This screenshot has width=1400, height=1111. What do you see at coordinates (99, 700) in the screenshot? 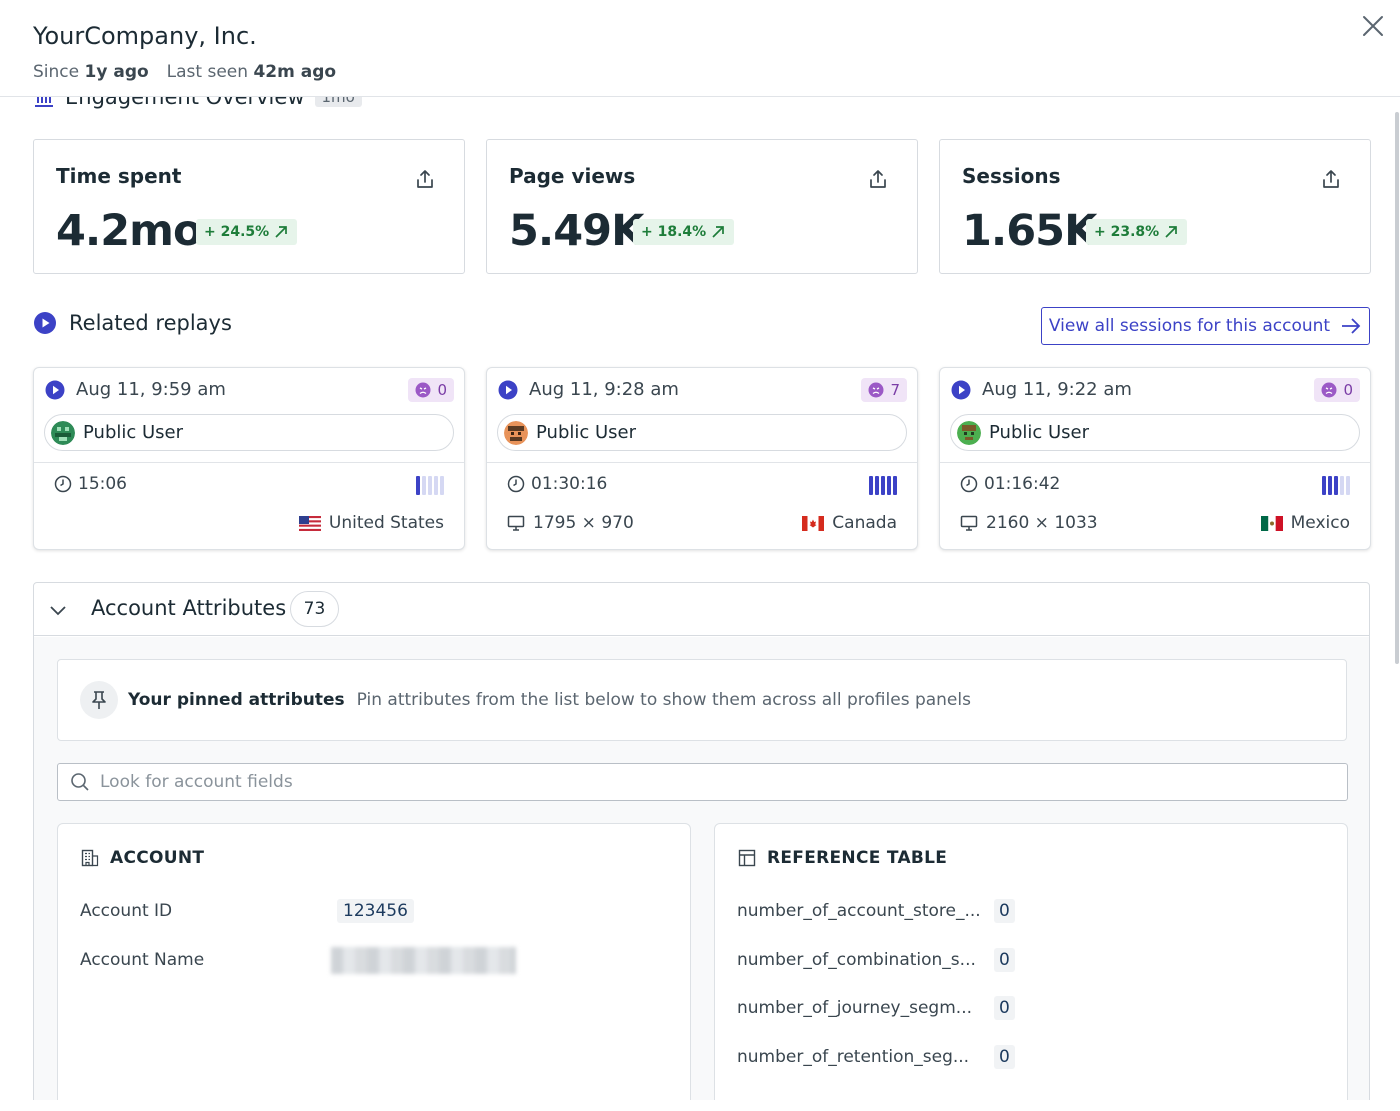
I see `pin-icon` at bounding box center [99, 700].